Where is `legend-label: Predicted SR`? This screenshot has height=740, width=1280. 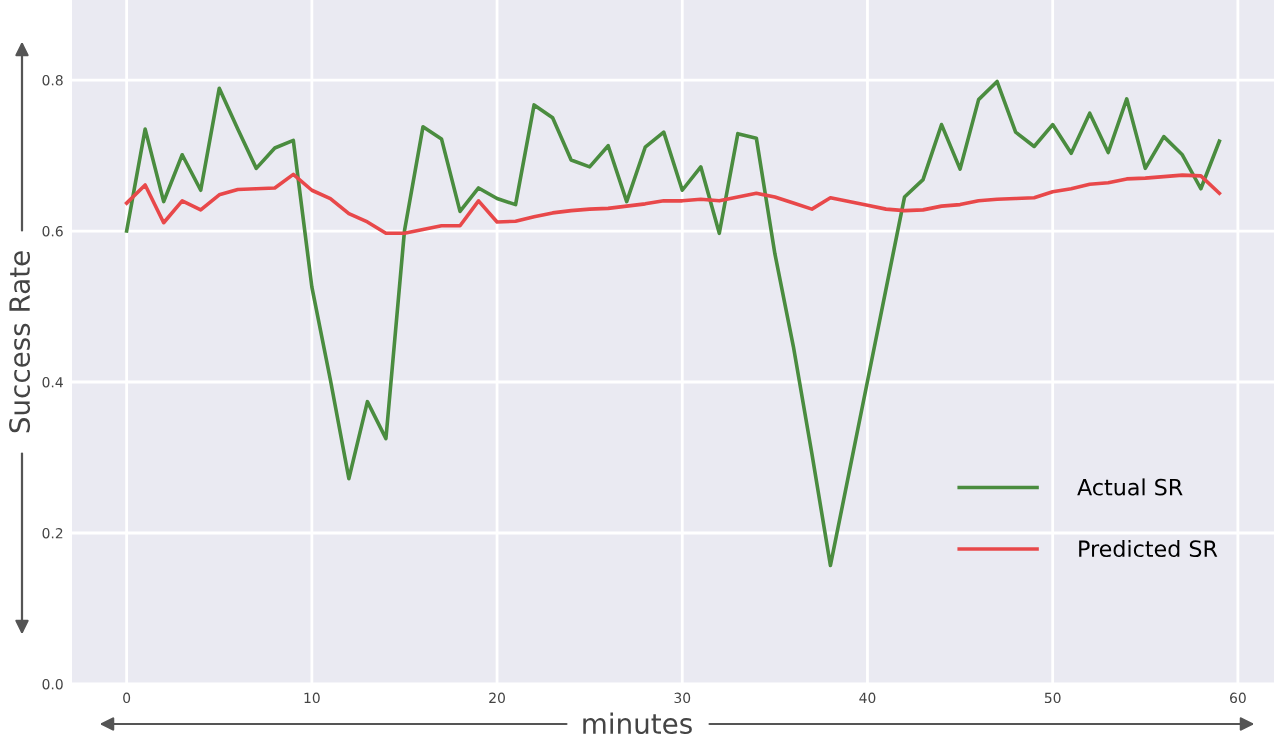 legend-label: Predicted SR is located at coordinates (1148, 548).